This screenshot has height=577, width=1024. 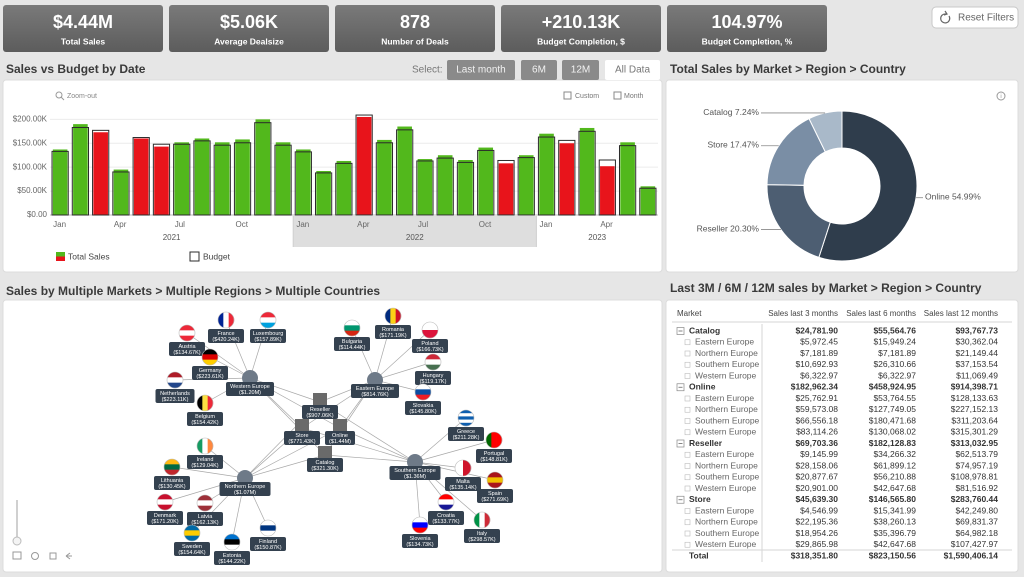 What do you see at coordinates (415, 231) in the screenshot?
I see `range-highlight` at bounding box center [415, 231].